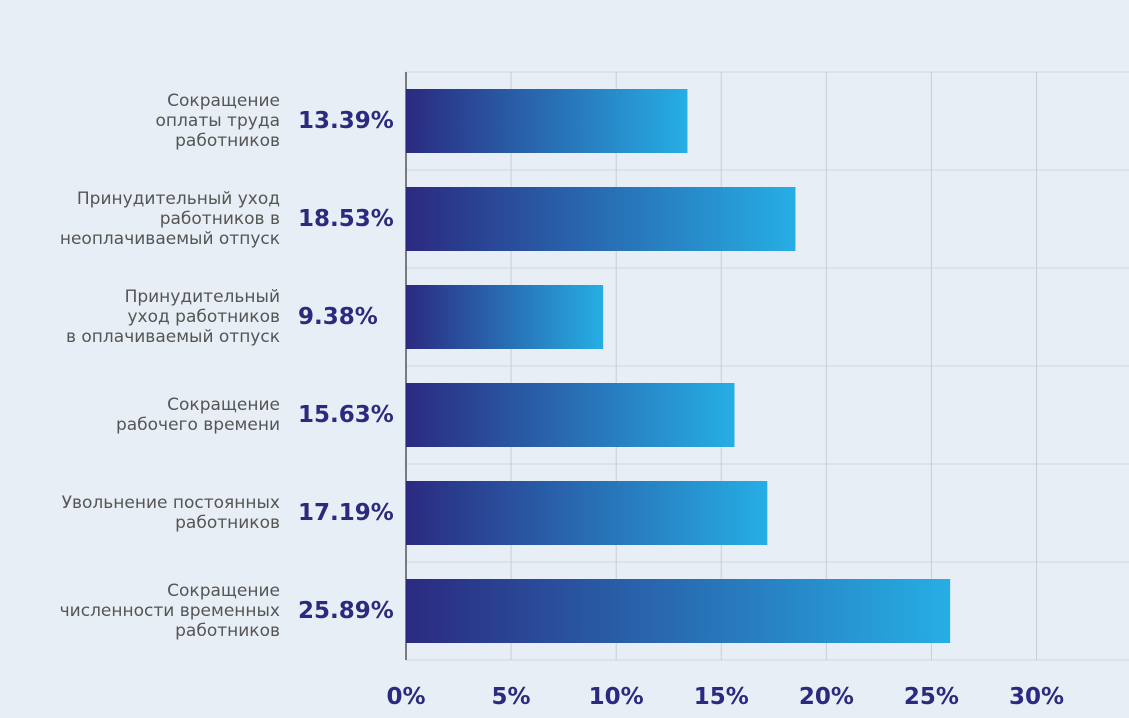 The width and height of the screenshot is (1129, 718). I want to click on value-label: 13.39%, so click(346, 121).